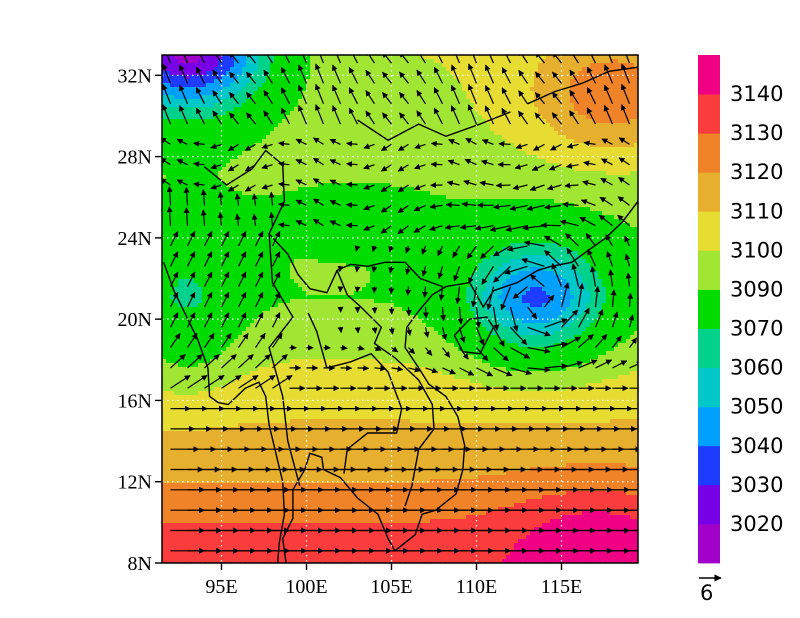 The image size is (800, 618). I want to click on x-tick-label: 100E, so click(306, 587).